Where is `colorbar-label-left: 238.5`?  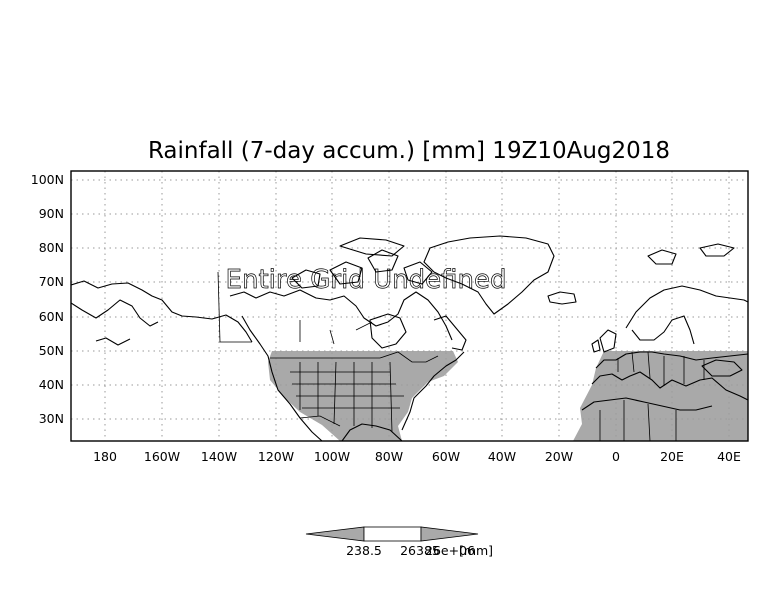 colorbar-label-left: 238.5 is located at coordinates (364, 550).